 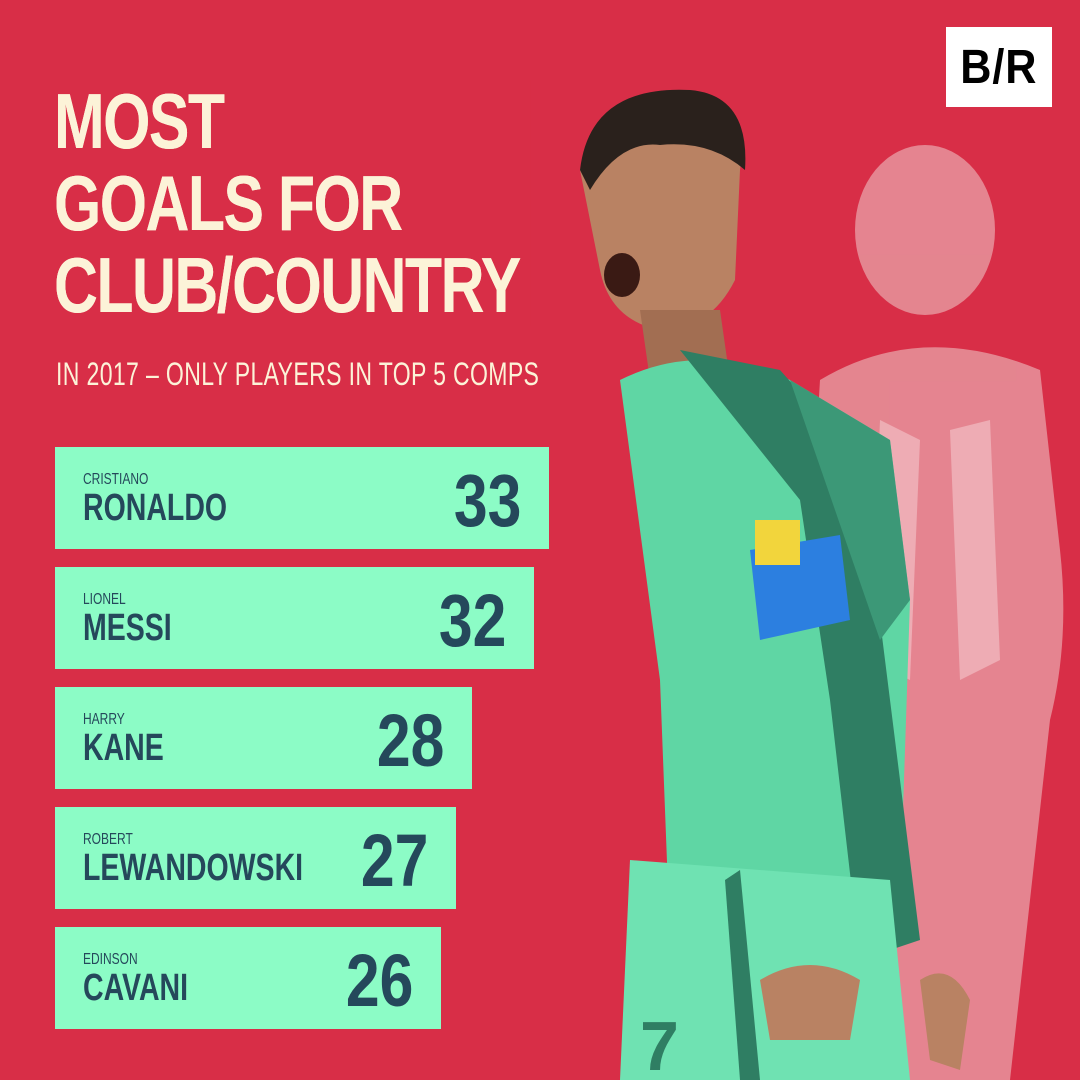 What do you see at coordinates (127, 628) in the screenshot?
I see `player-last-name: MESSI` at bounding box center [127, 628].